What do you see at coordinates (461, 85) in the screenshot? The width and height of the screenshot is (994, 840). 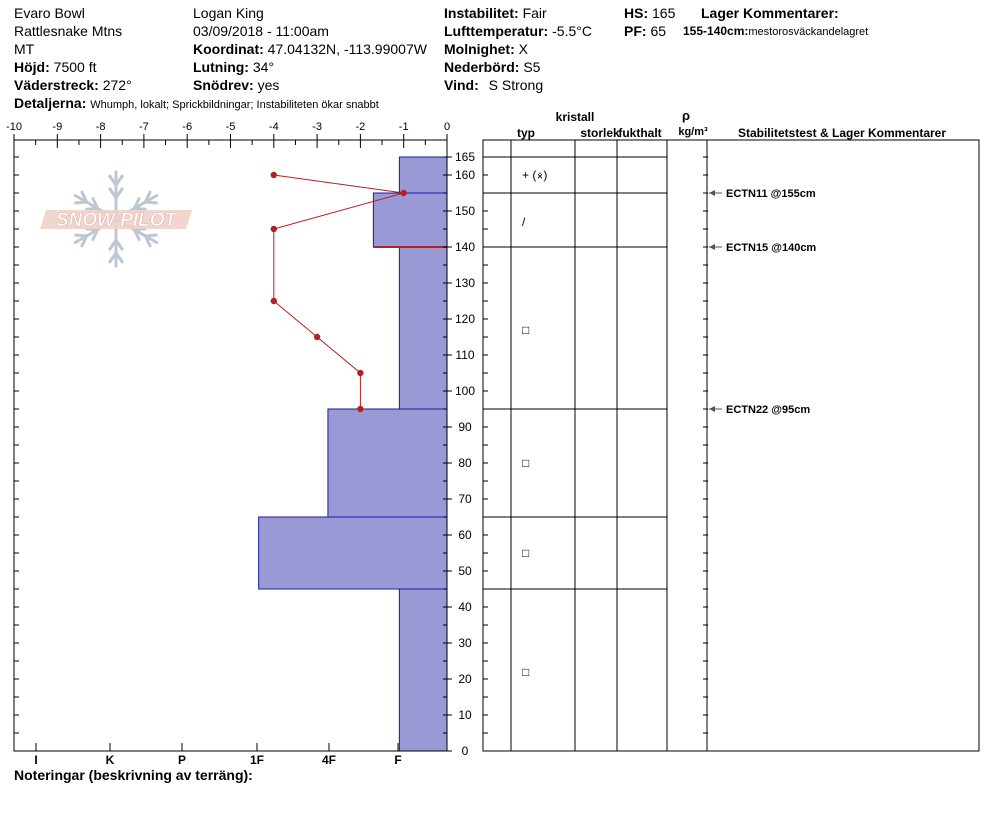 I see `wind-label: Vind:` at bounding box center [461, 85].